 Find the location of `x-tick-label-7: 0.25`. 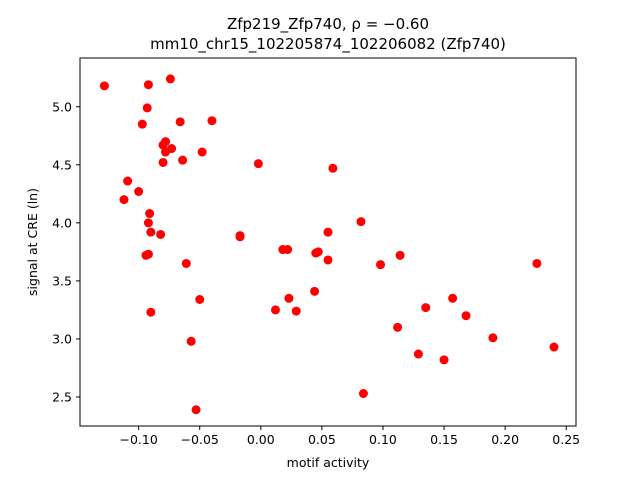

x-tick-label-7: 0.25 is located at coordinates (566, 439).